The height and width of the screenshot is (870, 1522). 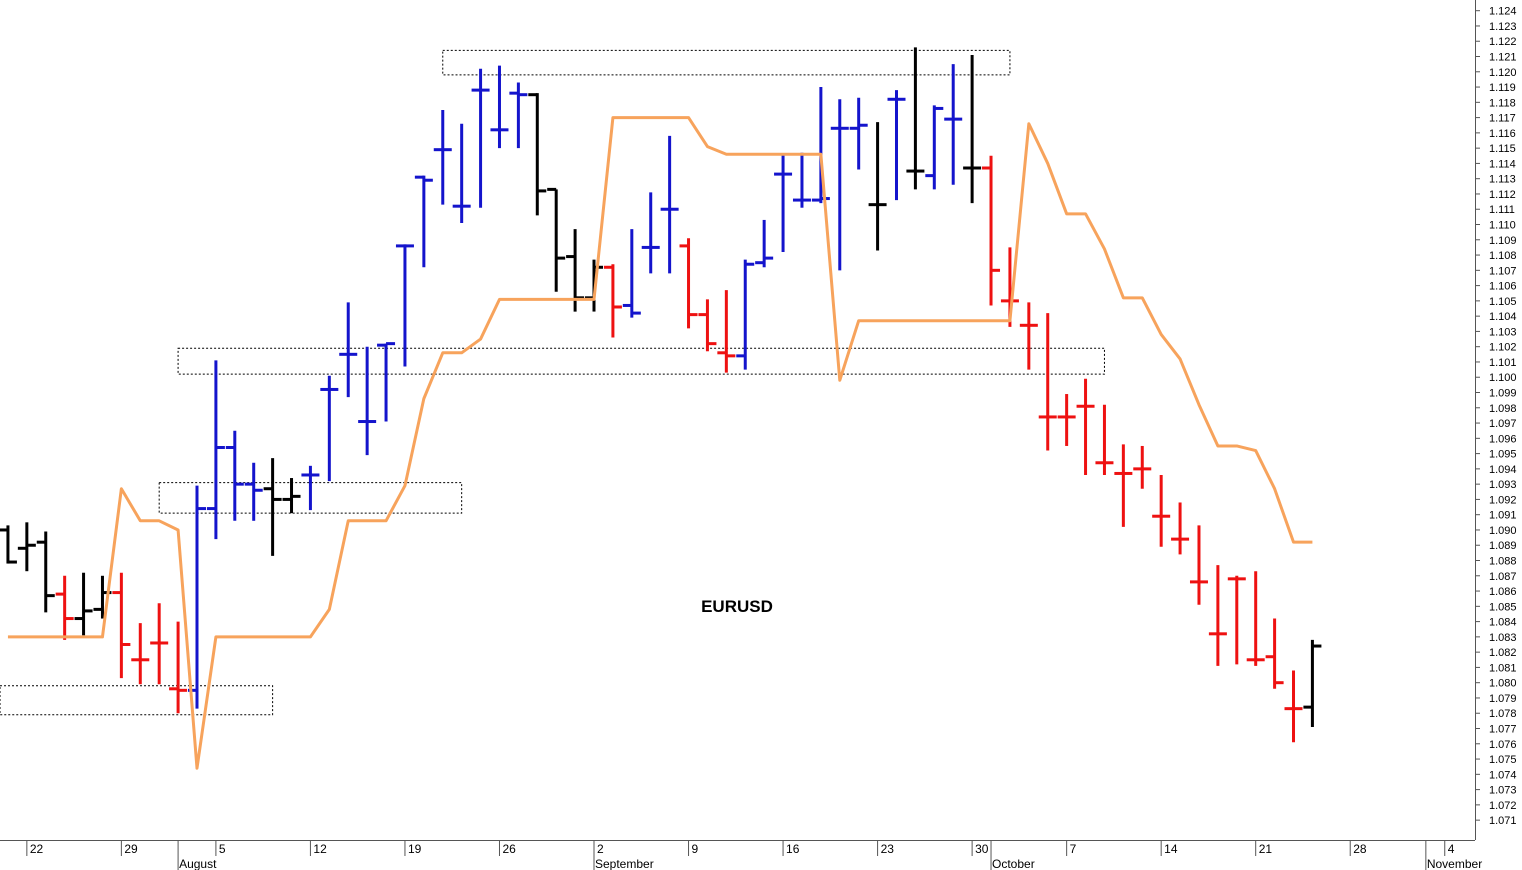 What do you see at coordinates (600, 849) in the screenshot?
I see `x-tick-label: 2` at bounding box center [600, 849].